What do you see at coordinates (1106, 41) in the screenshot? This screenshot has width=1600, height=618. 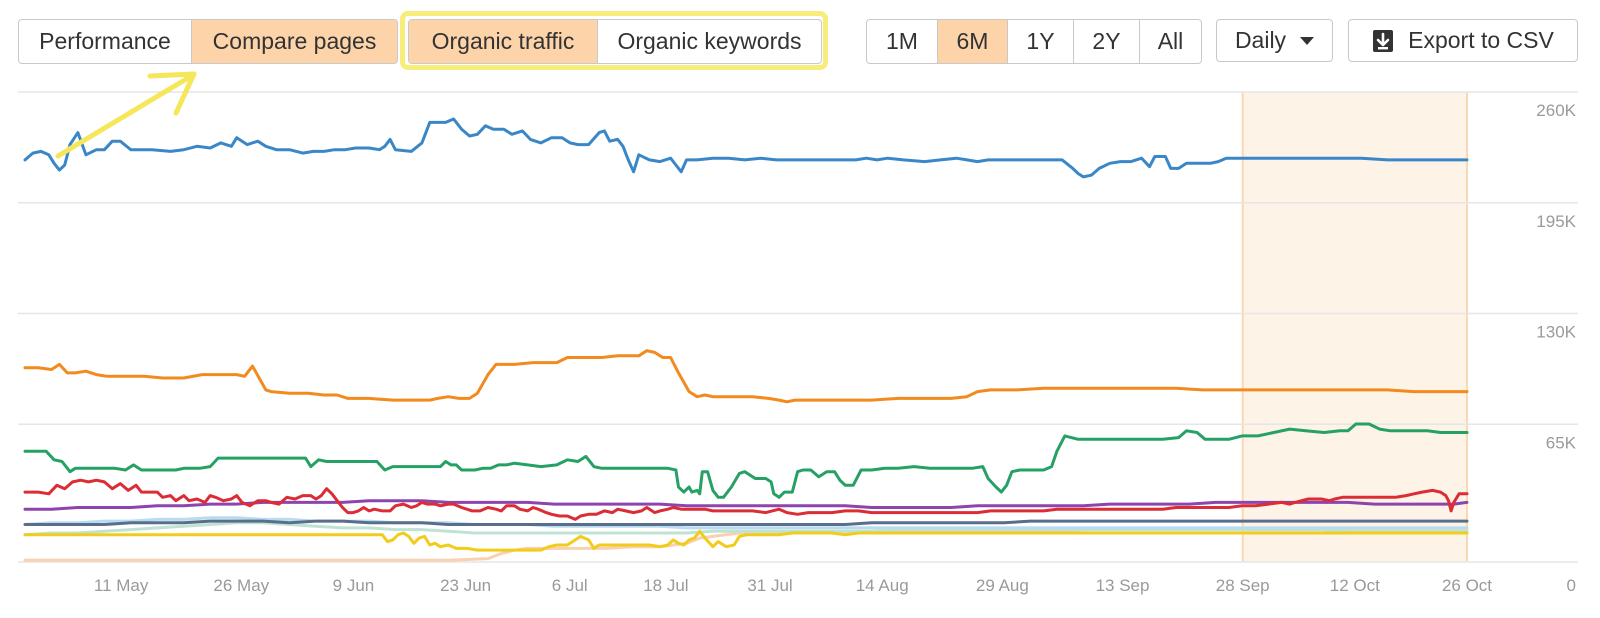 I see `range-2y: 2Y` at bounding box center [1106, 41].